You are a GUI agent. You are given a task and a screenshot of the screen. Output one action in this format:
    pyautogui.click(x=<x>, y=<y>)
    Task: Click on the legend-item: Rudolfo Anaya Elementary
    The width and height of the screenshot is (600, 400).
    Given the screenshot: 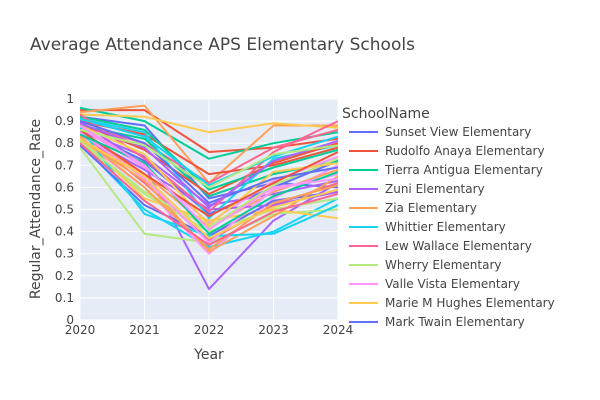 What is the action you would take?
    pyautogui.click(x=447, y=151)
    